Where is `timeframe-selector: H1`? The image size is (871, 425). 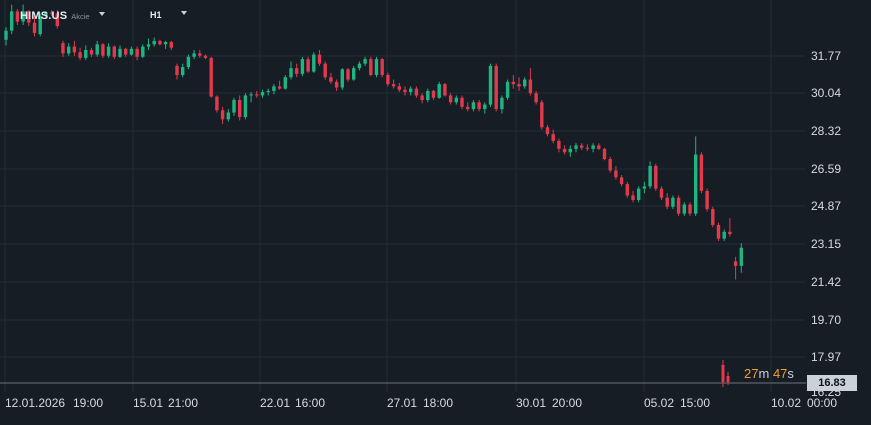
timeframe-selector: H1 is located at coordinates (168, 15).